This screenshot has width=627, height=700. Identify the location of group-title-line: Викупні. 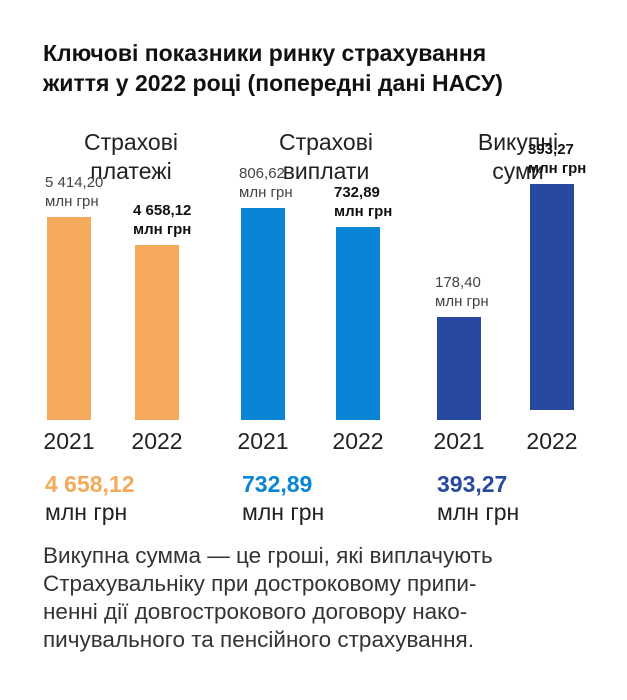
(518, 142).